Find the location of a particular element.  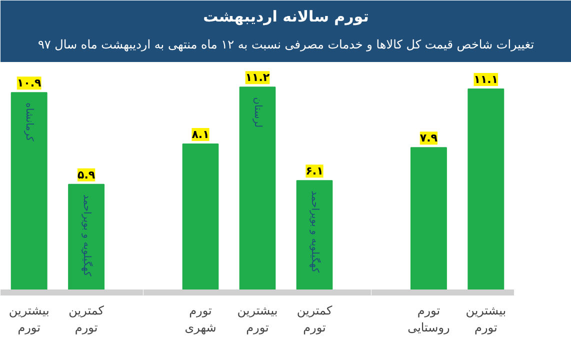

data-label: ۱۱.۱ is located at coordinates (486, 79).